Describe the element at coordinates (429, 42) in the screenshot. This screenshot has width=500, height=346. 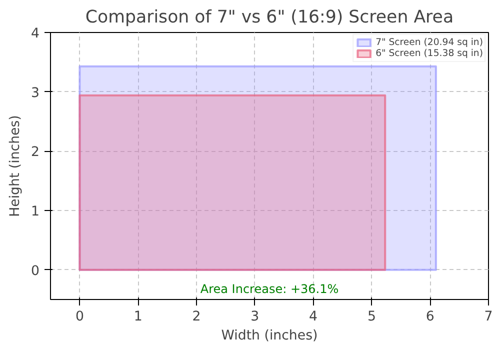
I see `legend-label: 7" Screen (20.94 sq in)` at that location.